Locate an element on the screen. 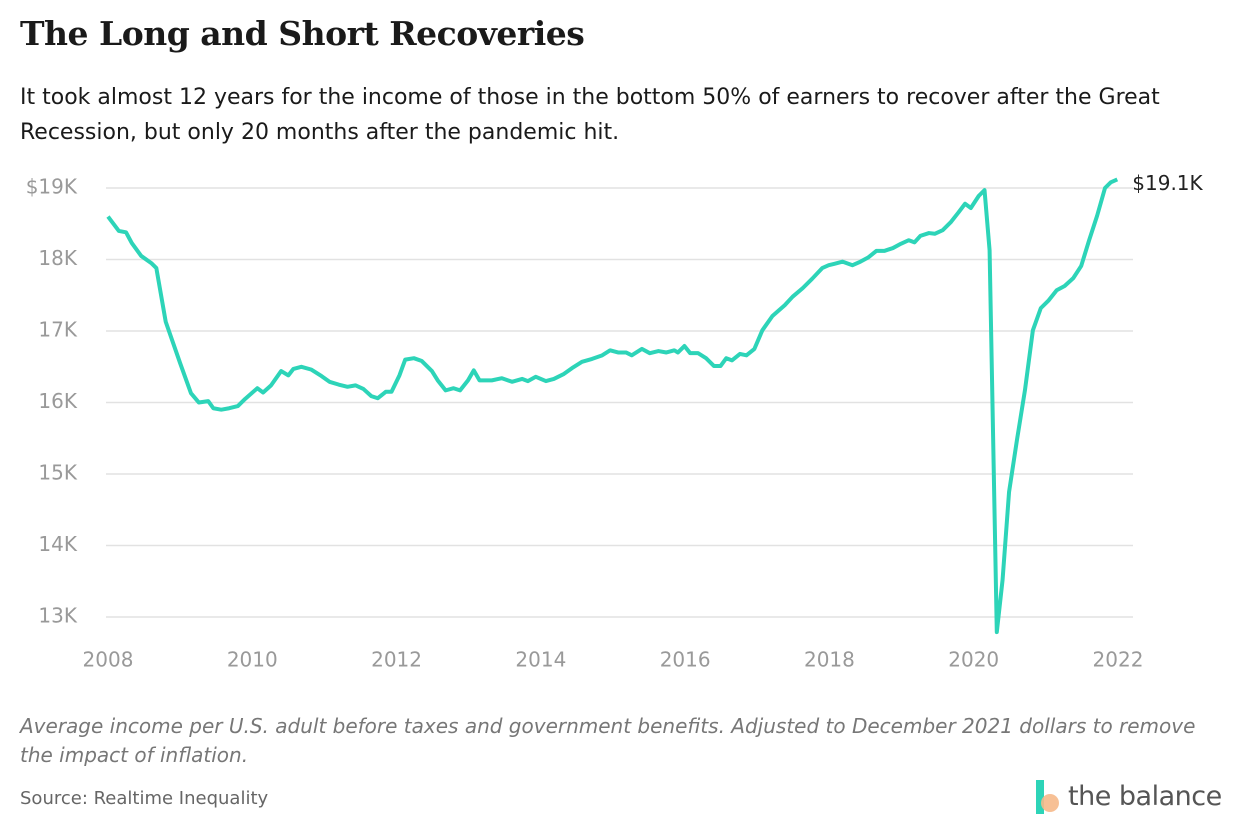 The width and height of the screenshot is (1240, 840). value-label: $19.1K is located at coordinates (1167, 183).